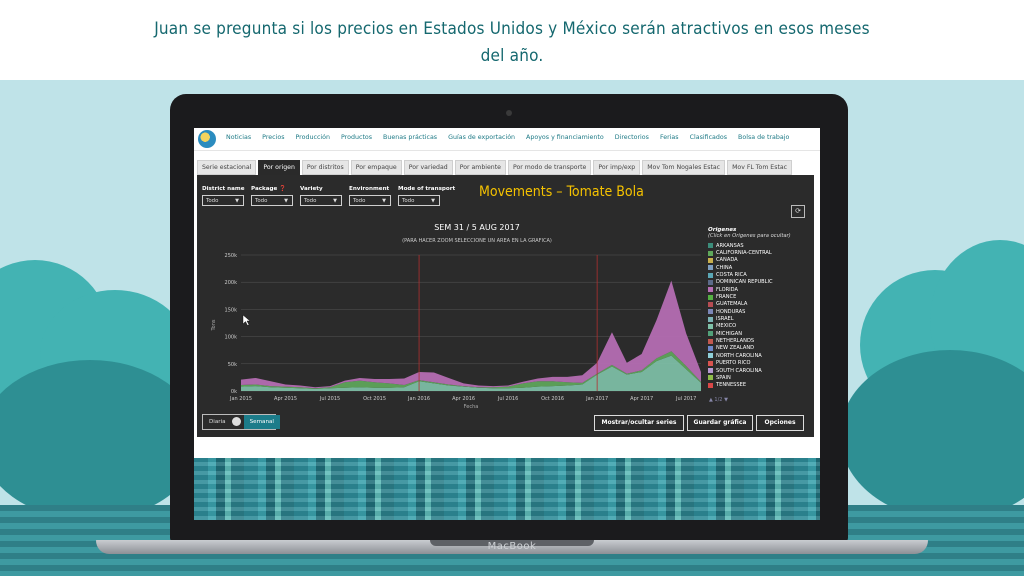 The image size is (1024, 576). Describe the element at coordinates (798, 211) in the screenshot. I see `refresh-icon: ⟳` at that location.